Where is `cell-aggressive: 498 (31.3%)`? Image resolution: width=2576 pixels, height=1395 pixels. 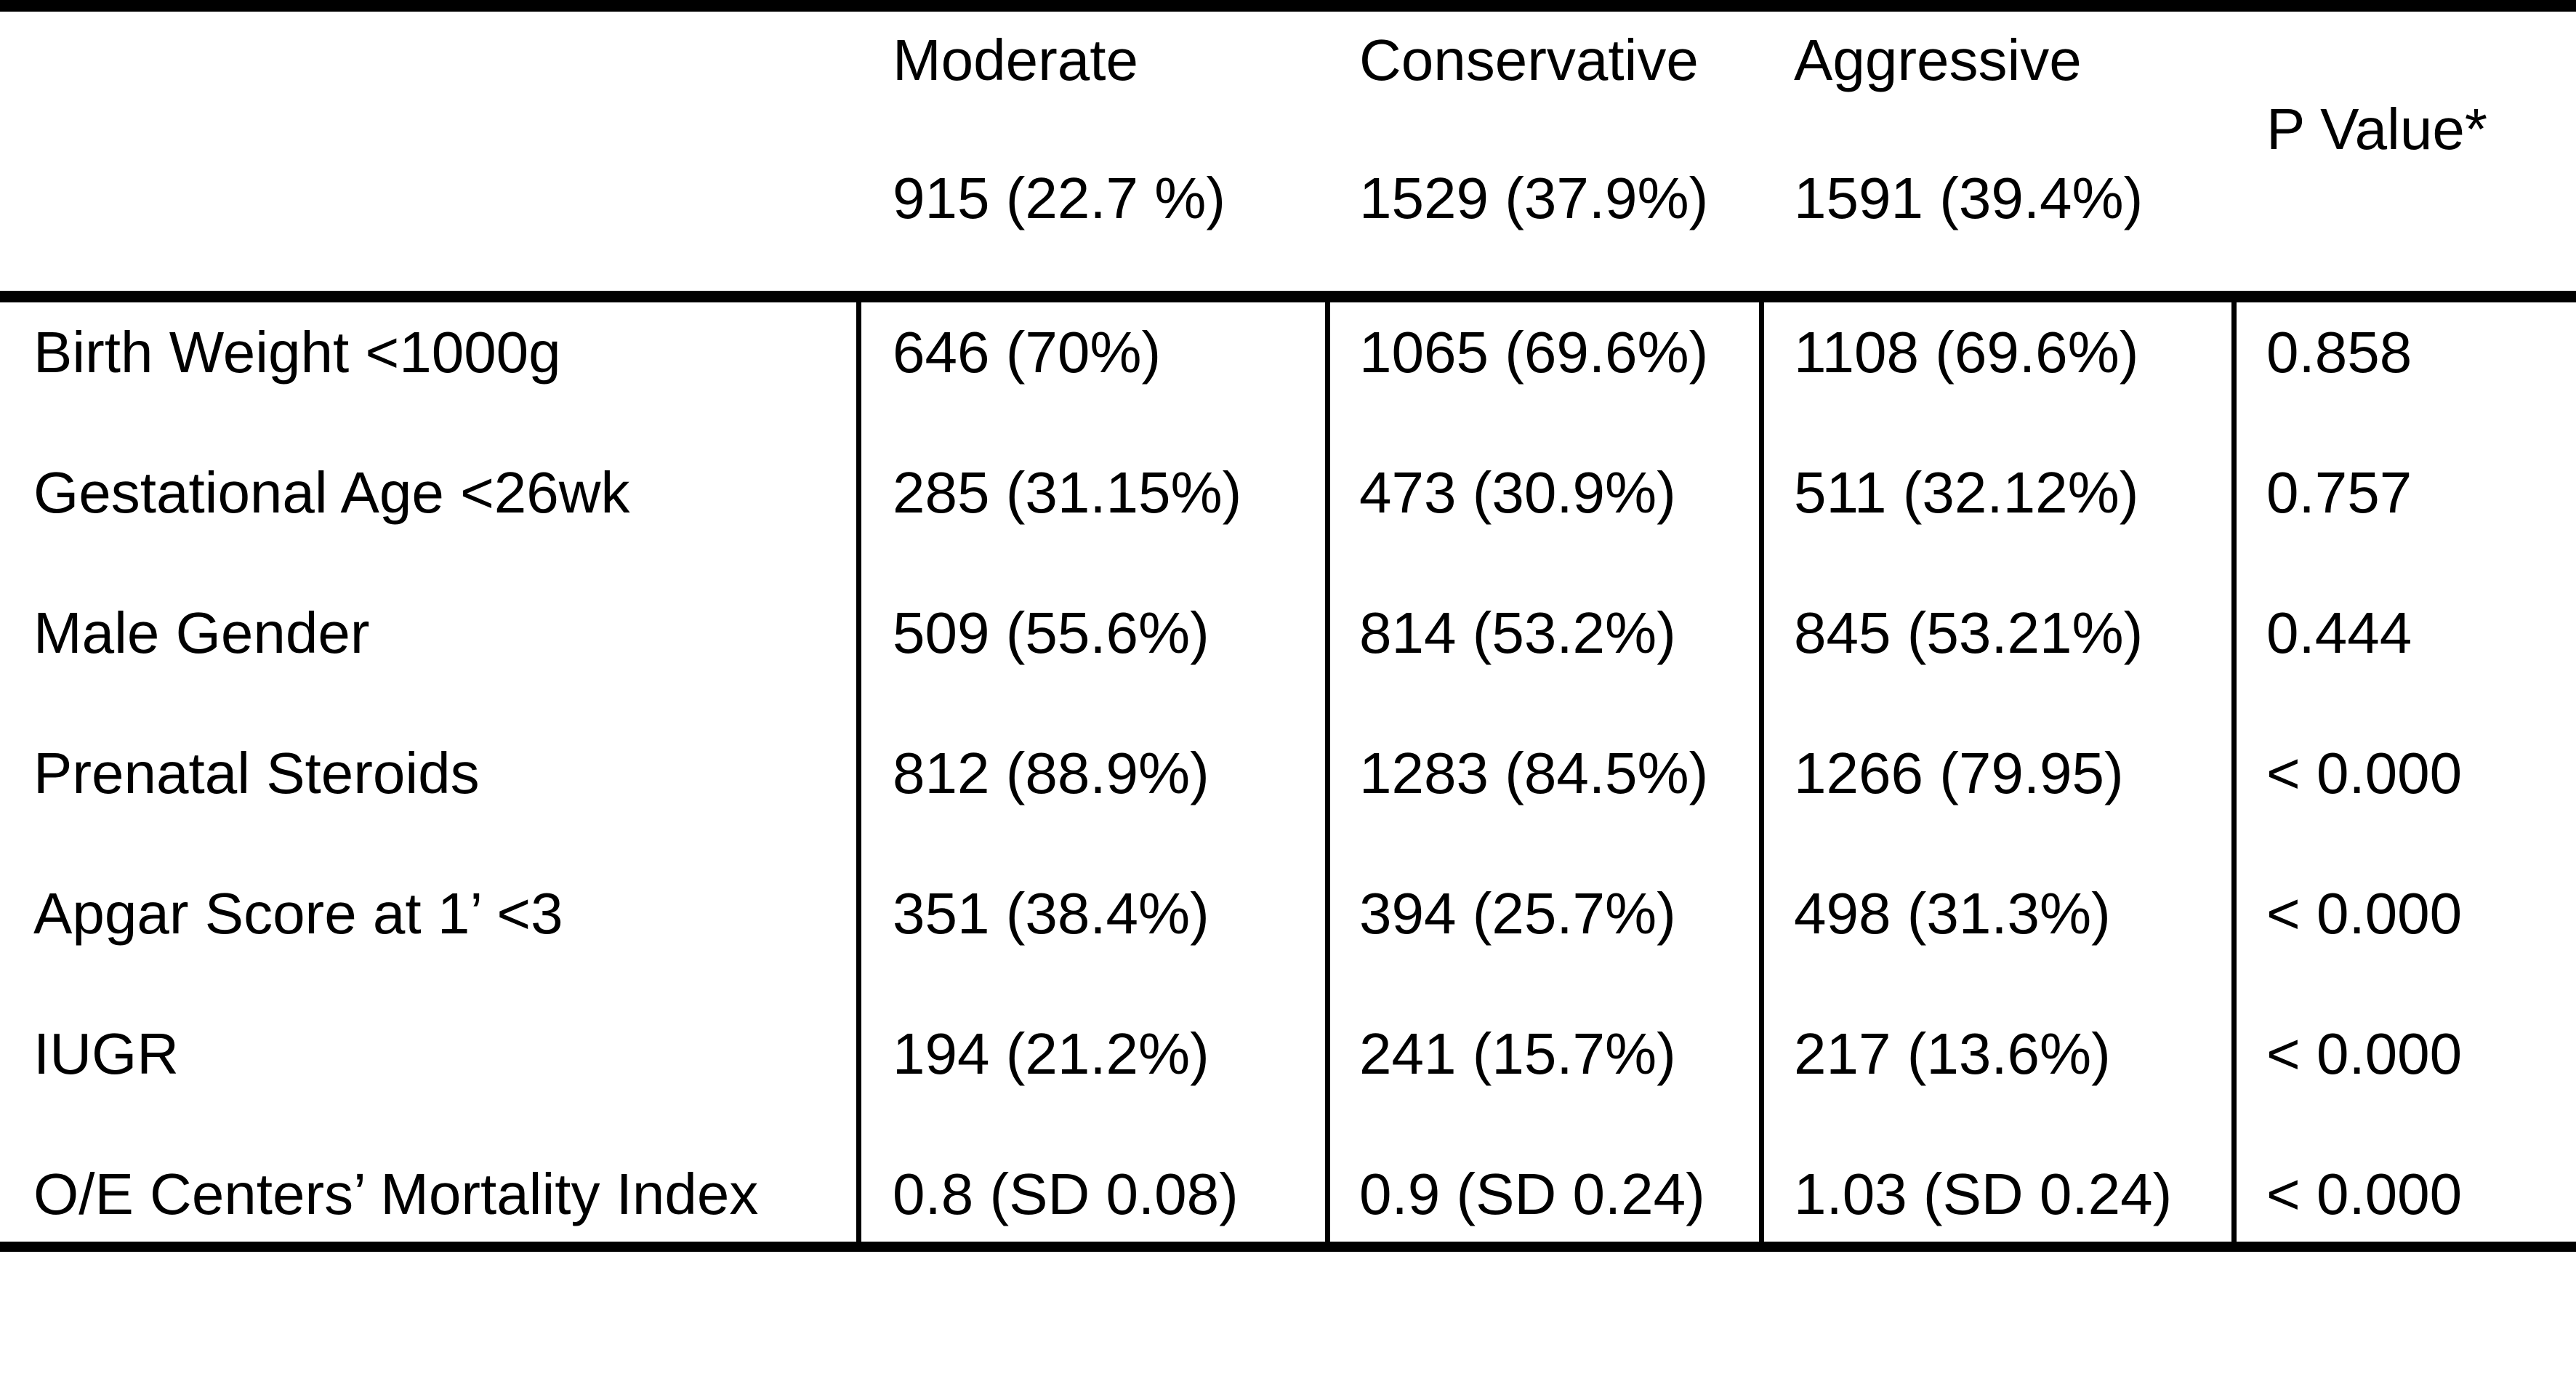
cell-aggressive: 498 (31.3%) is located at coordinates (1952, 913).